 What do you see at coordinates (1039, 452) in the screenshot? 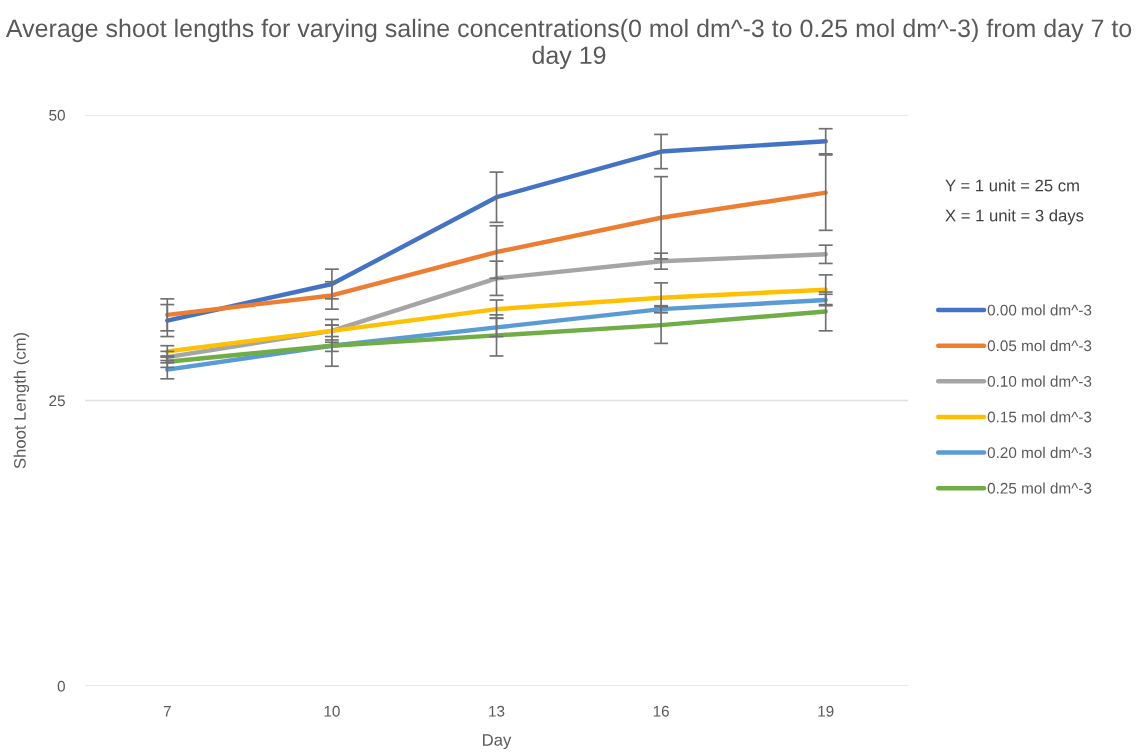
I see `legend-label: 0.20 mol dm^-3` at bounding box center [1039, 452].